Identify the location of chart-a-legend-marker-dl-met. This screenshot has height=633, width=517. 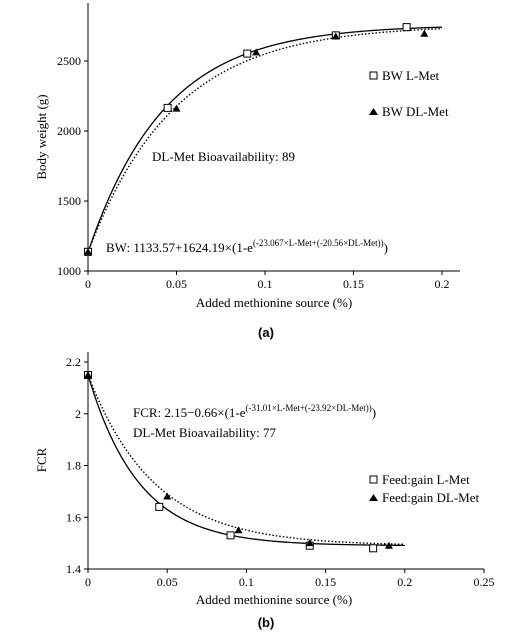
(373, 111).